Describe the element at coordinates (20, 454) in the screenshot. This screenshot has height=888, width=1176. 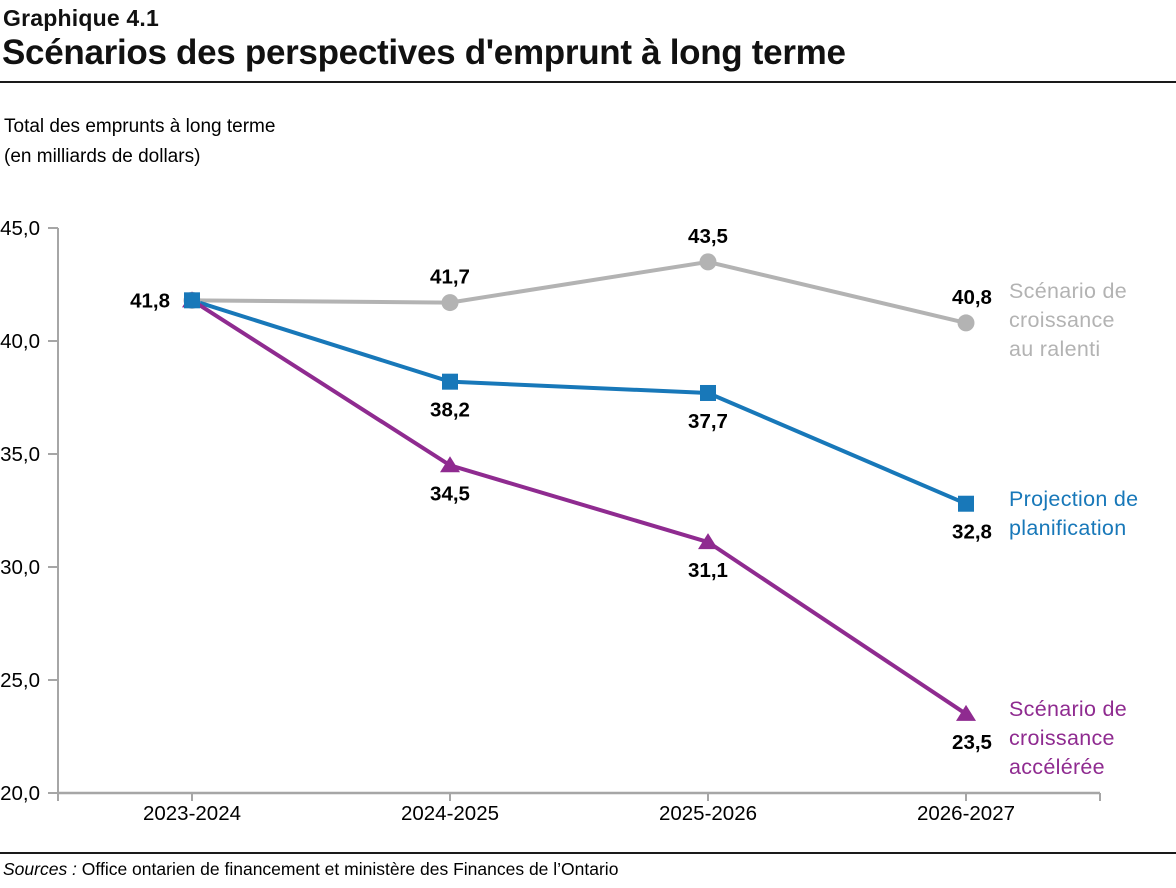
I see `y-tick-label: 35,0` at that location.